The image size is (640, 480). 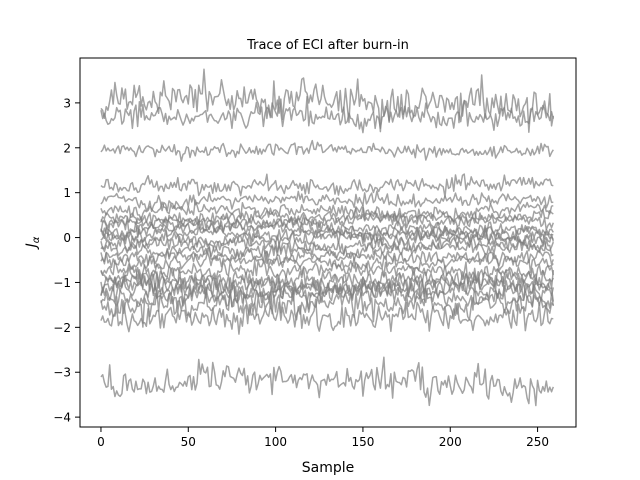 I want to click on y-tick-label: −1, so click(x=62, y=283).